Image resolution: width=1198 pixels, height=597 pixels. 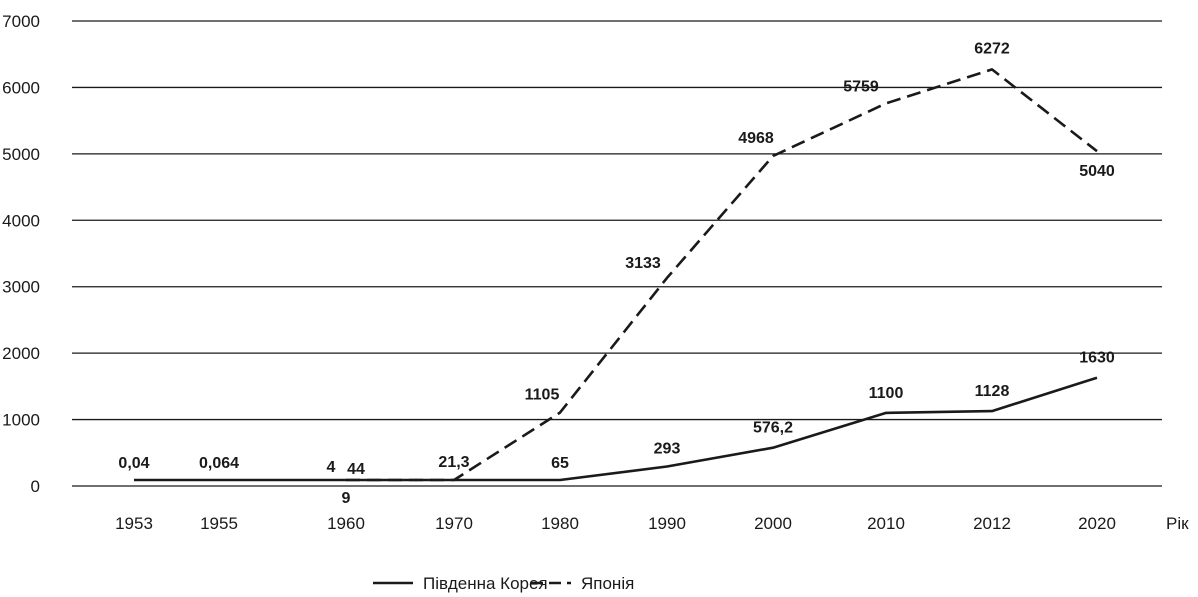 What do you see at coordinates (453, 462) in the screenshot?
I see `data-label: 21,3` at bounding box center [453, 462].